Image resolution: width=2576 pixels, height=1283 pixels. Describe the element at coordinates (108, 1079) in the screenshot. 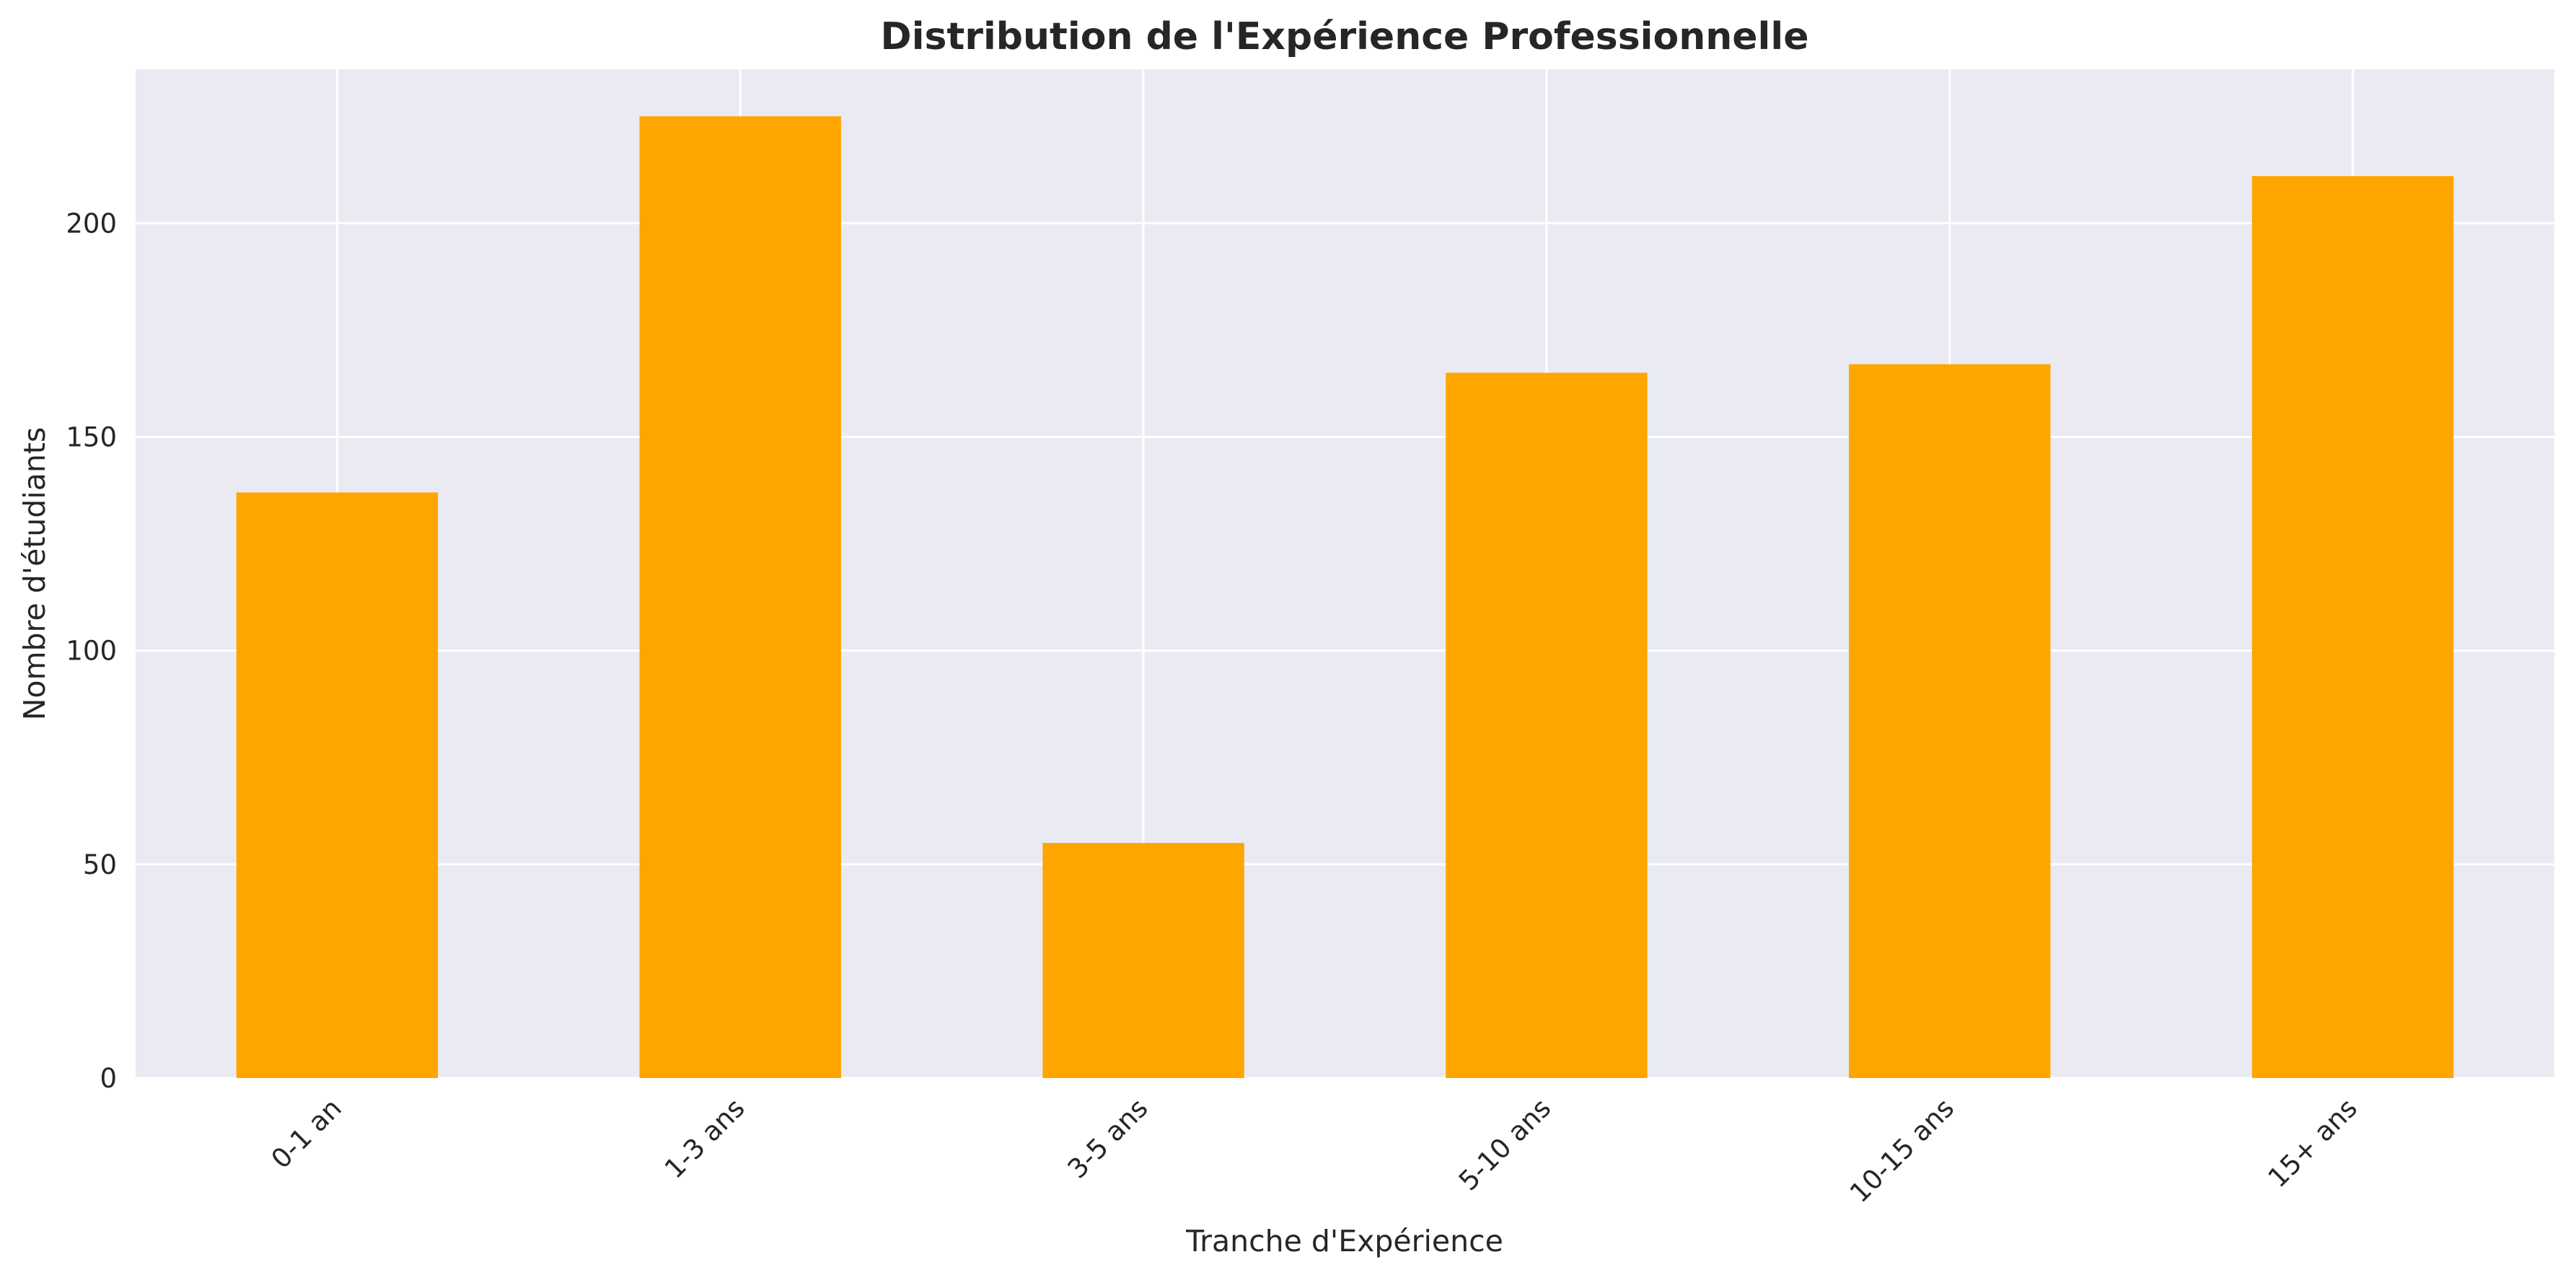

I see `y-tick-label: 0` at that location.